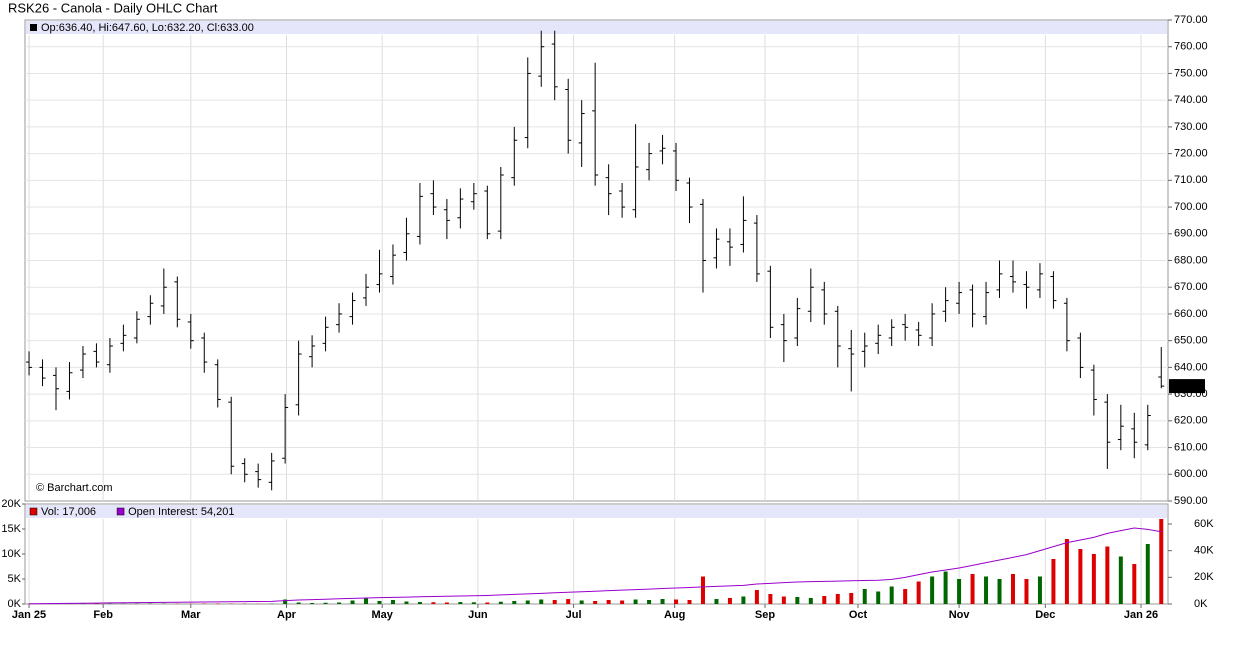  Describe the element at coordinates (765, 615) in the screenshot. I see `x-tick-label: Sep` at that location.